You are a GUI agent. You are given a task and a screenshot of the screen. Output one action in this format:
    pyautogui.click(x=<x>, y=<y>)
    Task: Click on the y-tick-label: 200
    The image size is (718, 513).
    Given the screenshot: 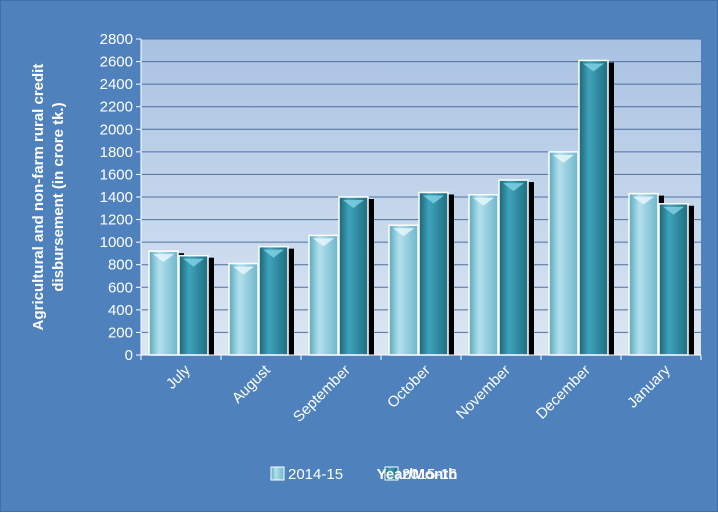 What is the action you would take?
    pyautogui.click(x=120, y=332)
    